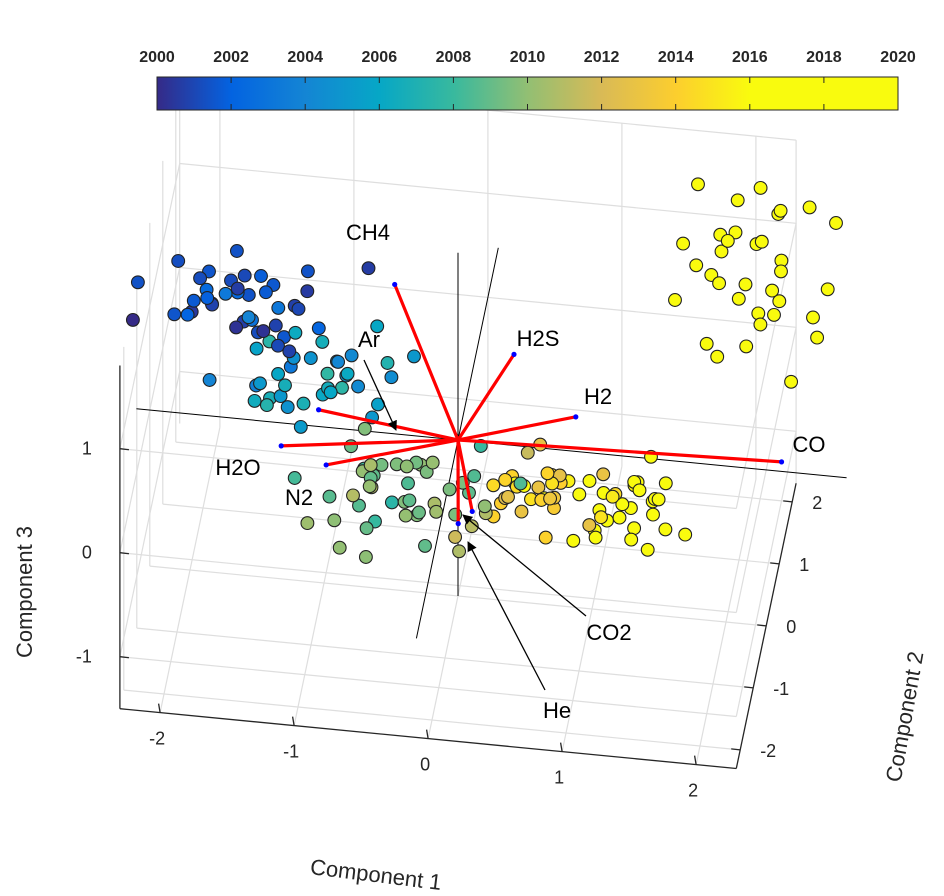 This screenshot has height=896, width=944. I want to click on x-axis-label: Component 1, so click(376, 874).